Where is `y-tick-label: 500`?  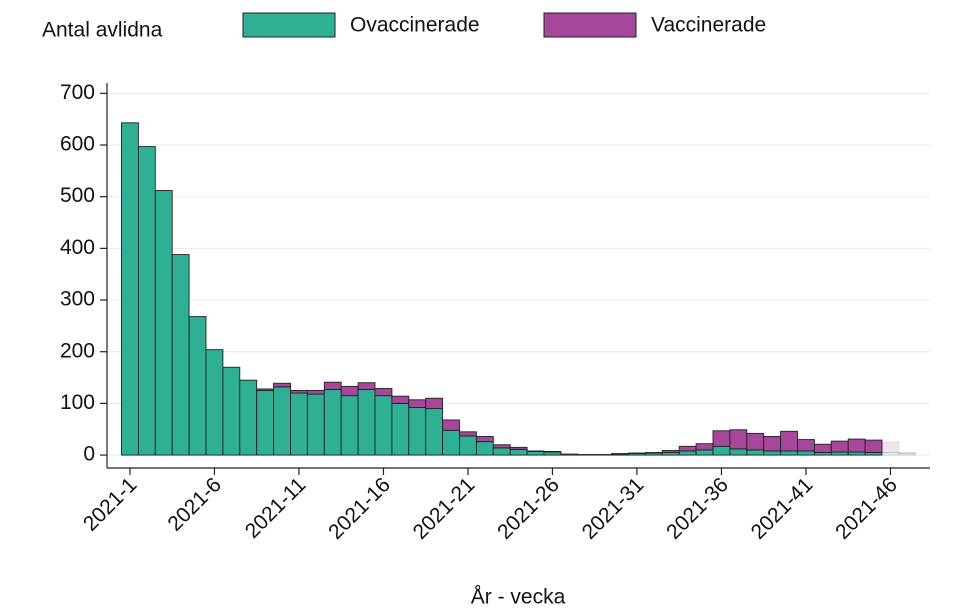 y-tick-label: 500 is located at coordinates (77, 195).